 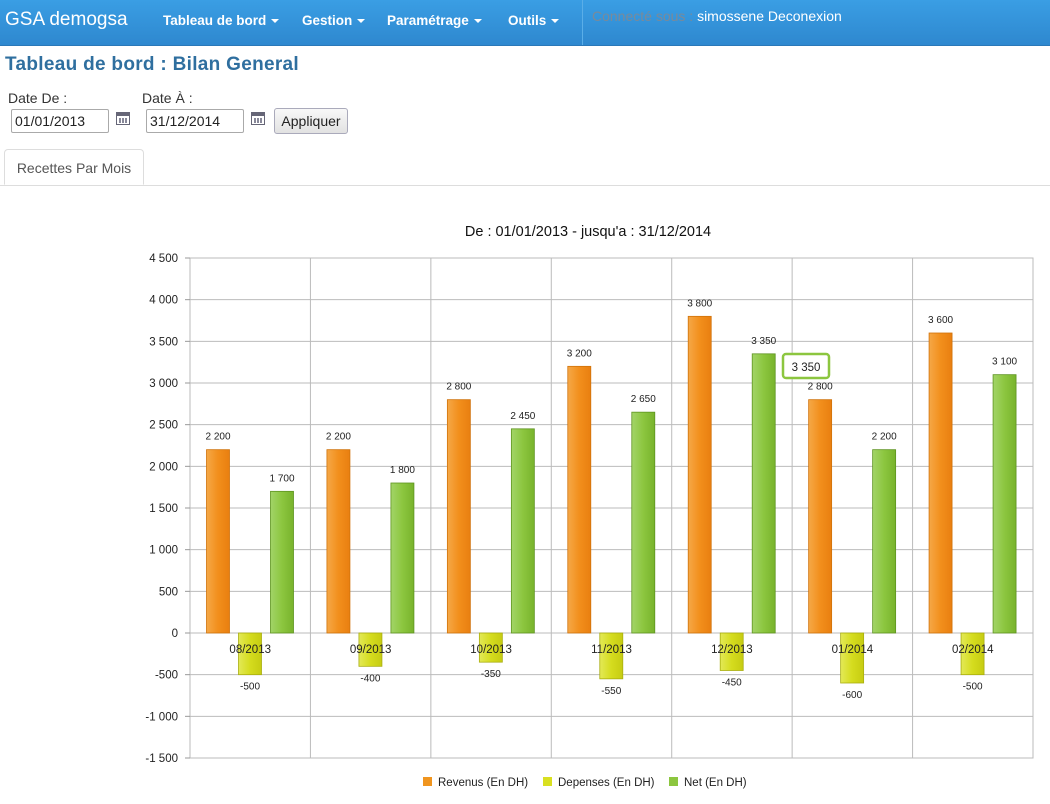 What do you see at coordinates (643, 399) in the screenshot?
I see `data-label: 2 650` at bounding box center [643, 399].